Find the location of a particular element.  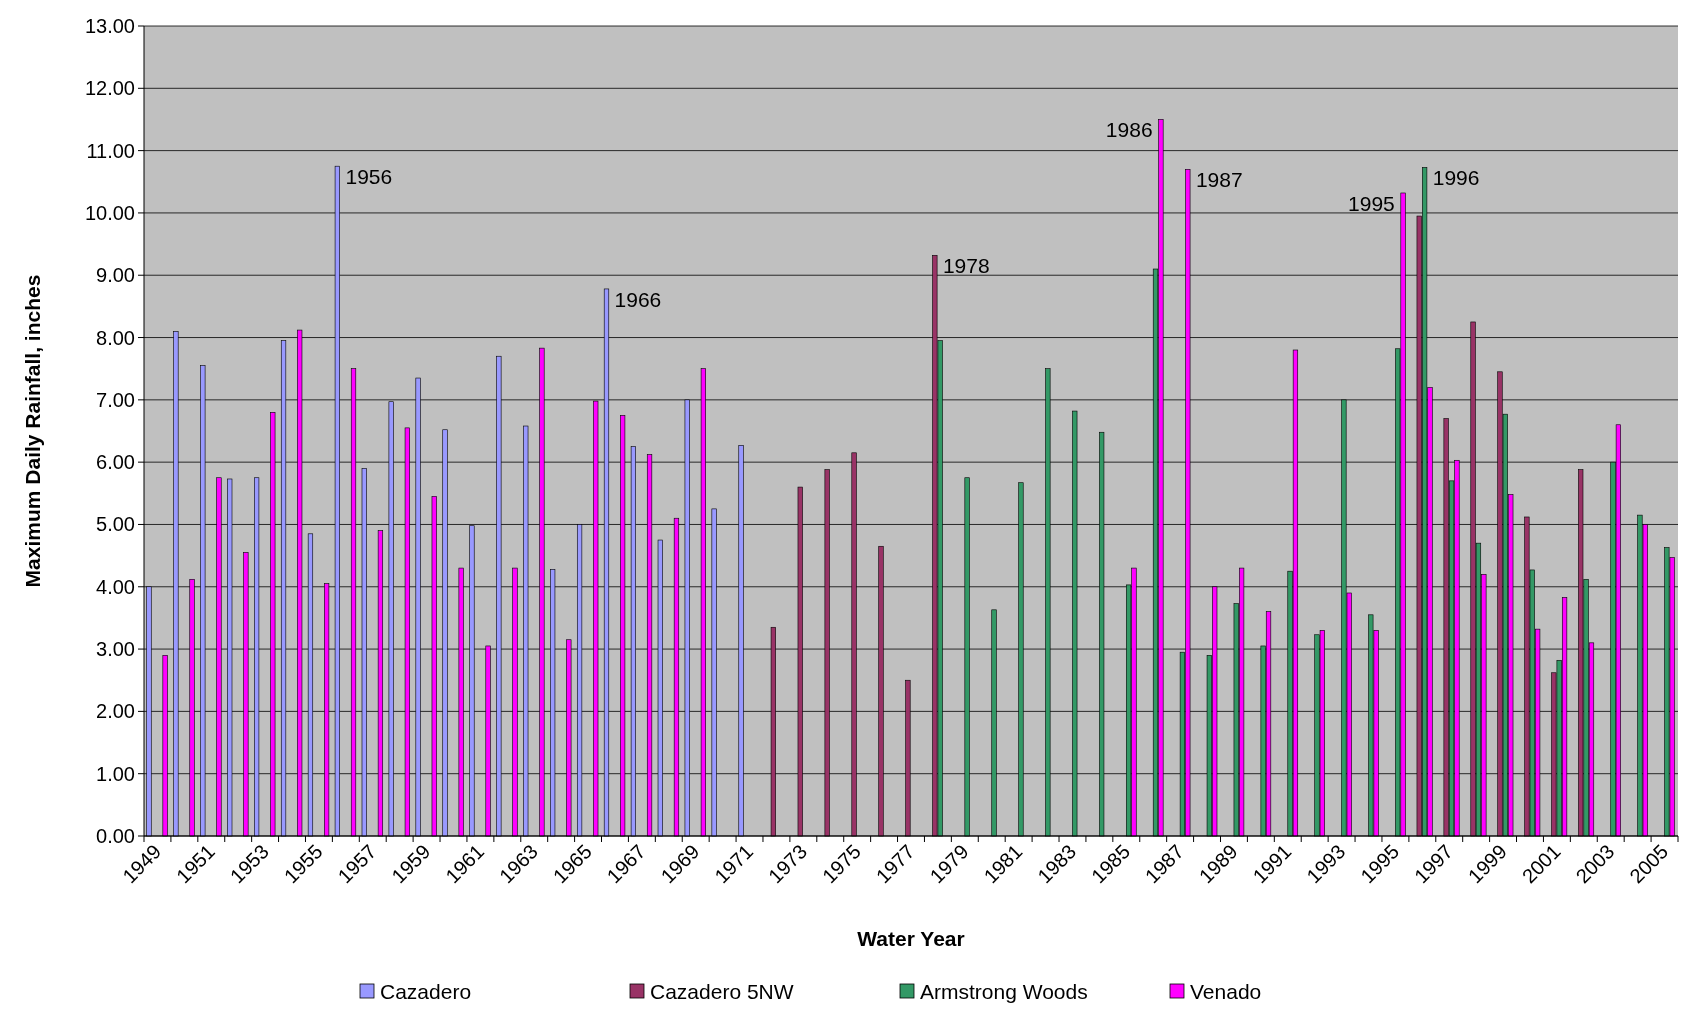

y-tick-label: 1.00 is located at coordinates (115, 773).